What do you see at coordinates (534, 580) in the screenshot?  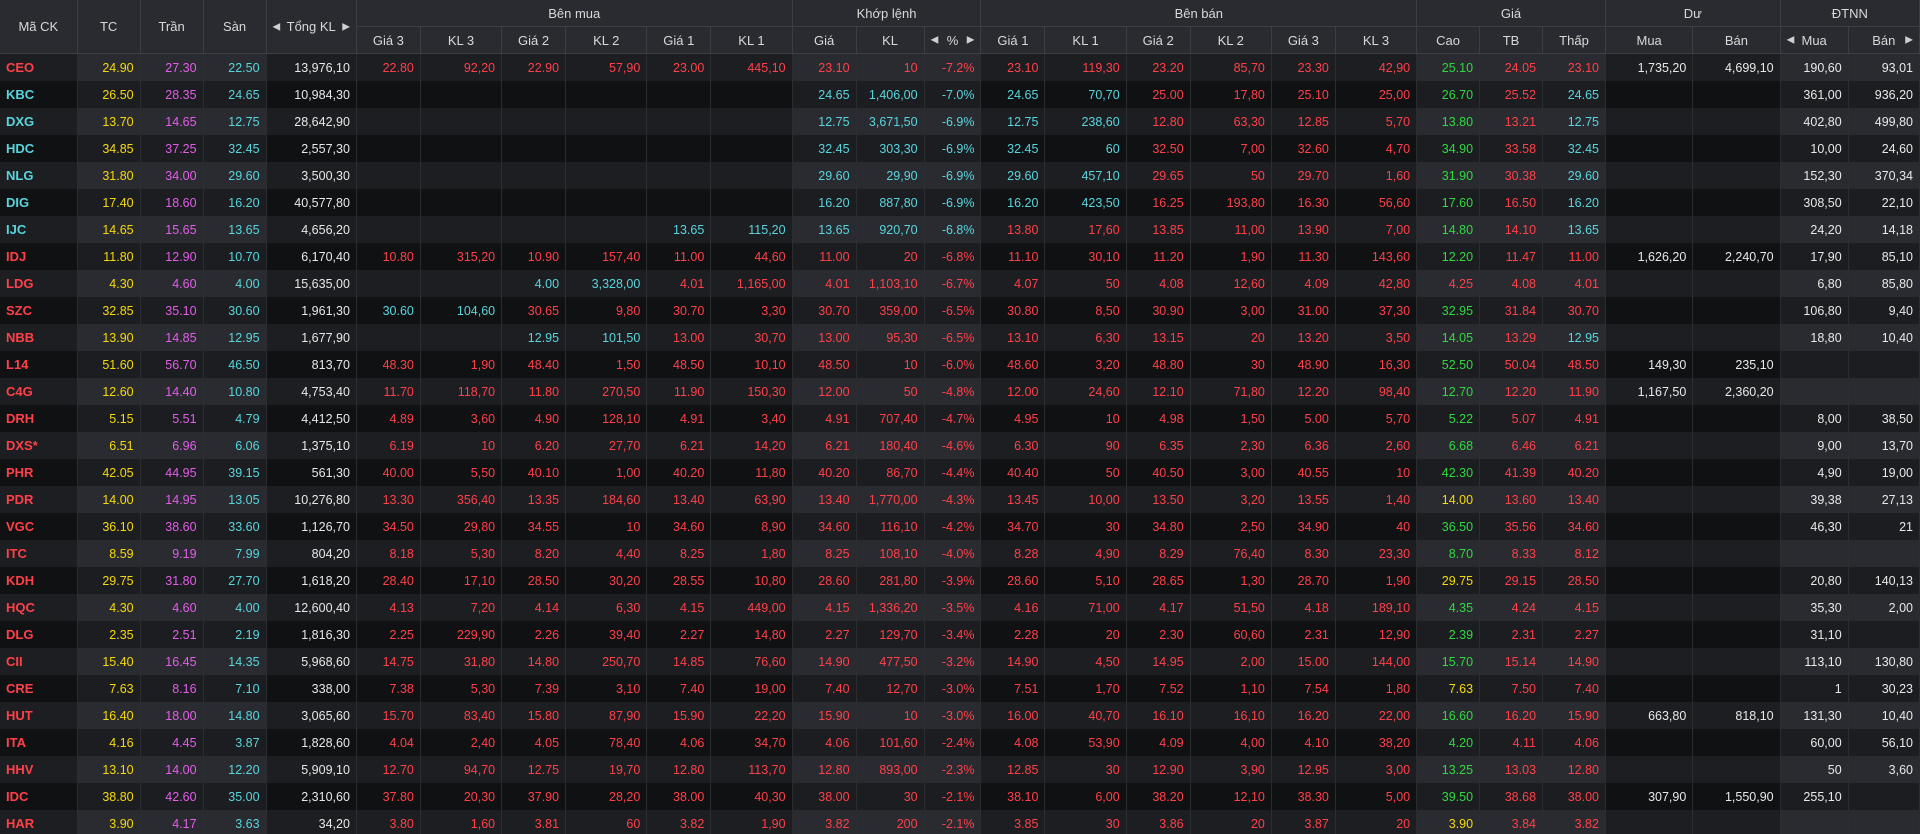 I see `buy-price-2-cell: 28.50` at bounding box center [534, 580].